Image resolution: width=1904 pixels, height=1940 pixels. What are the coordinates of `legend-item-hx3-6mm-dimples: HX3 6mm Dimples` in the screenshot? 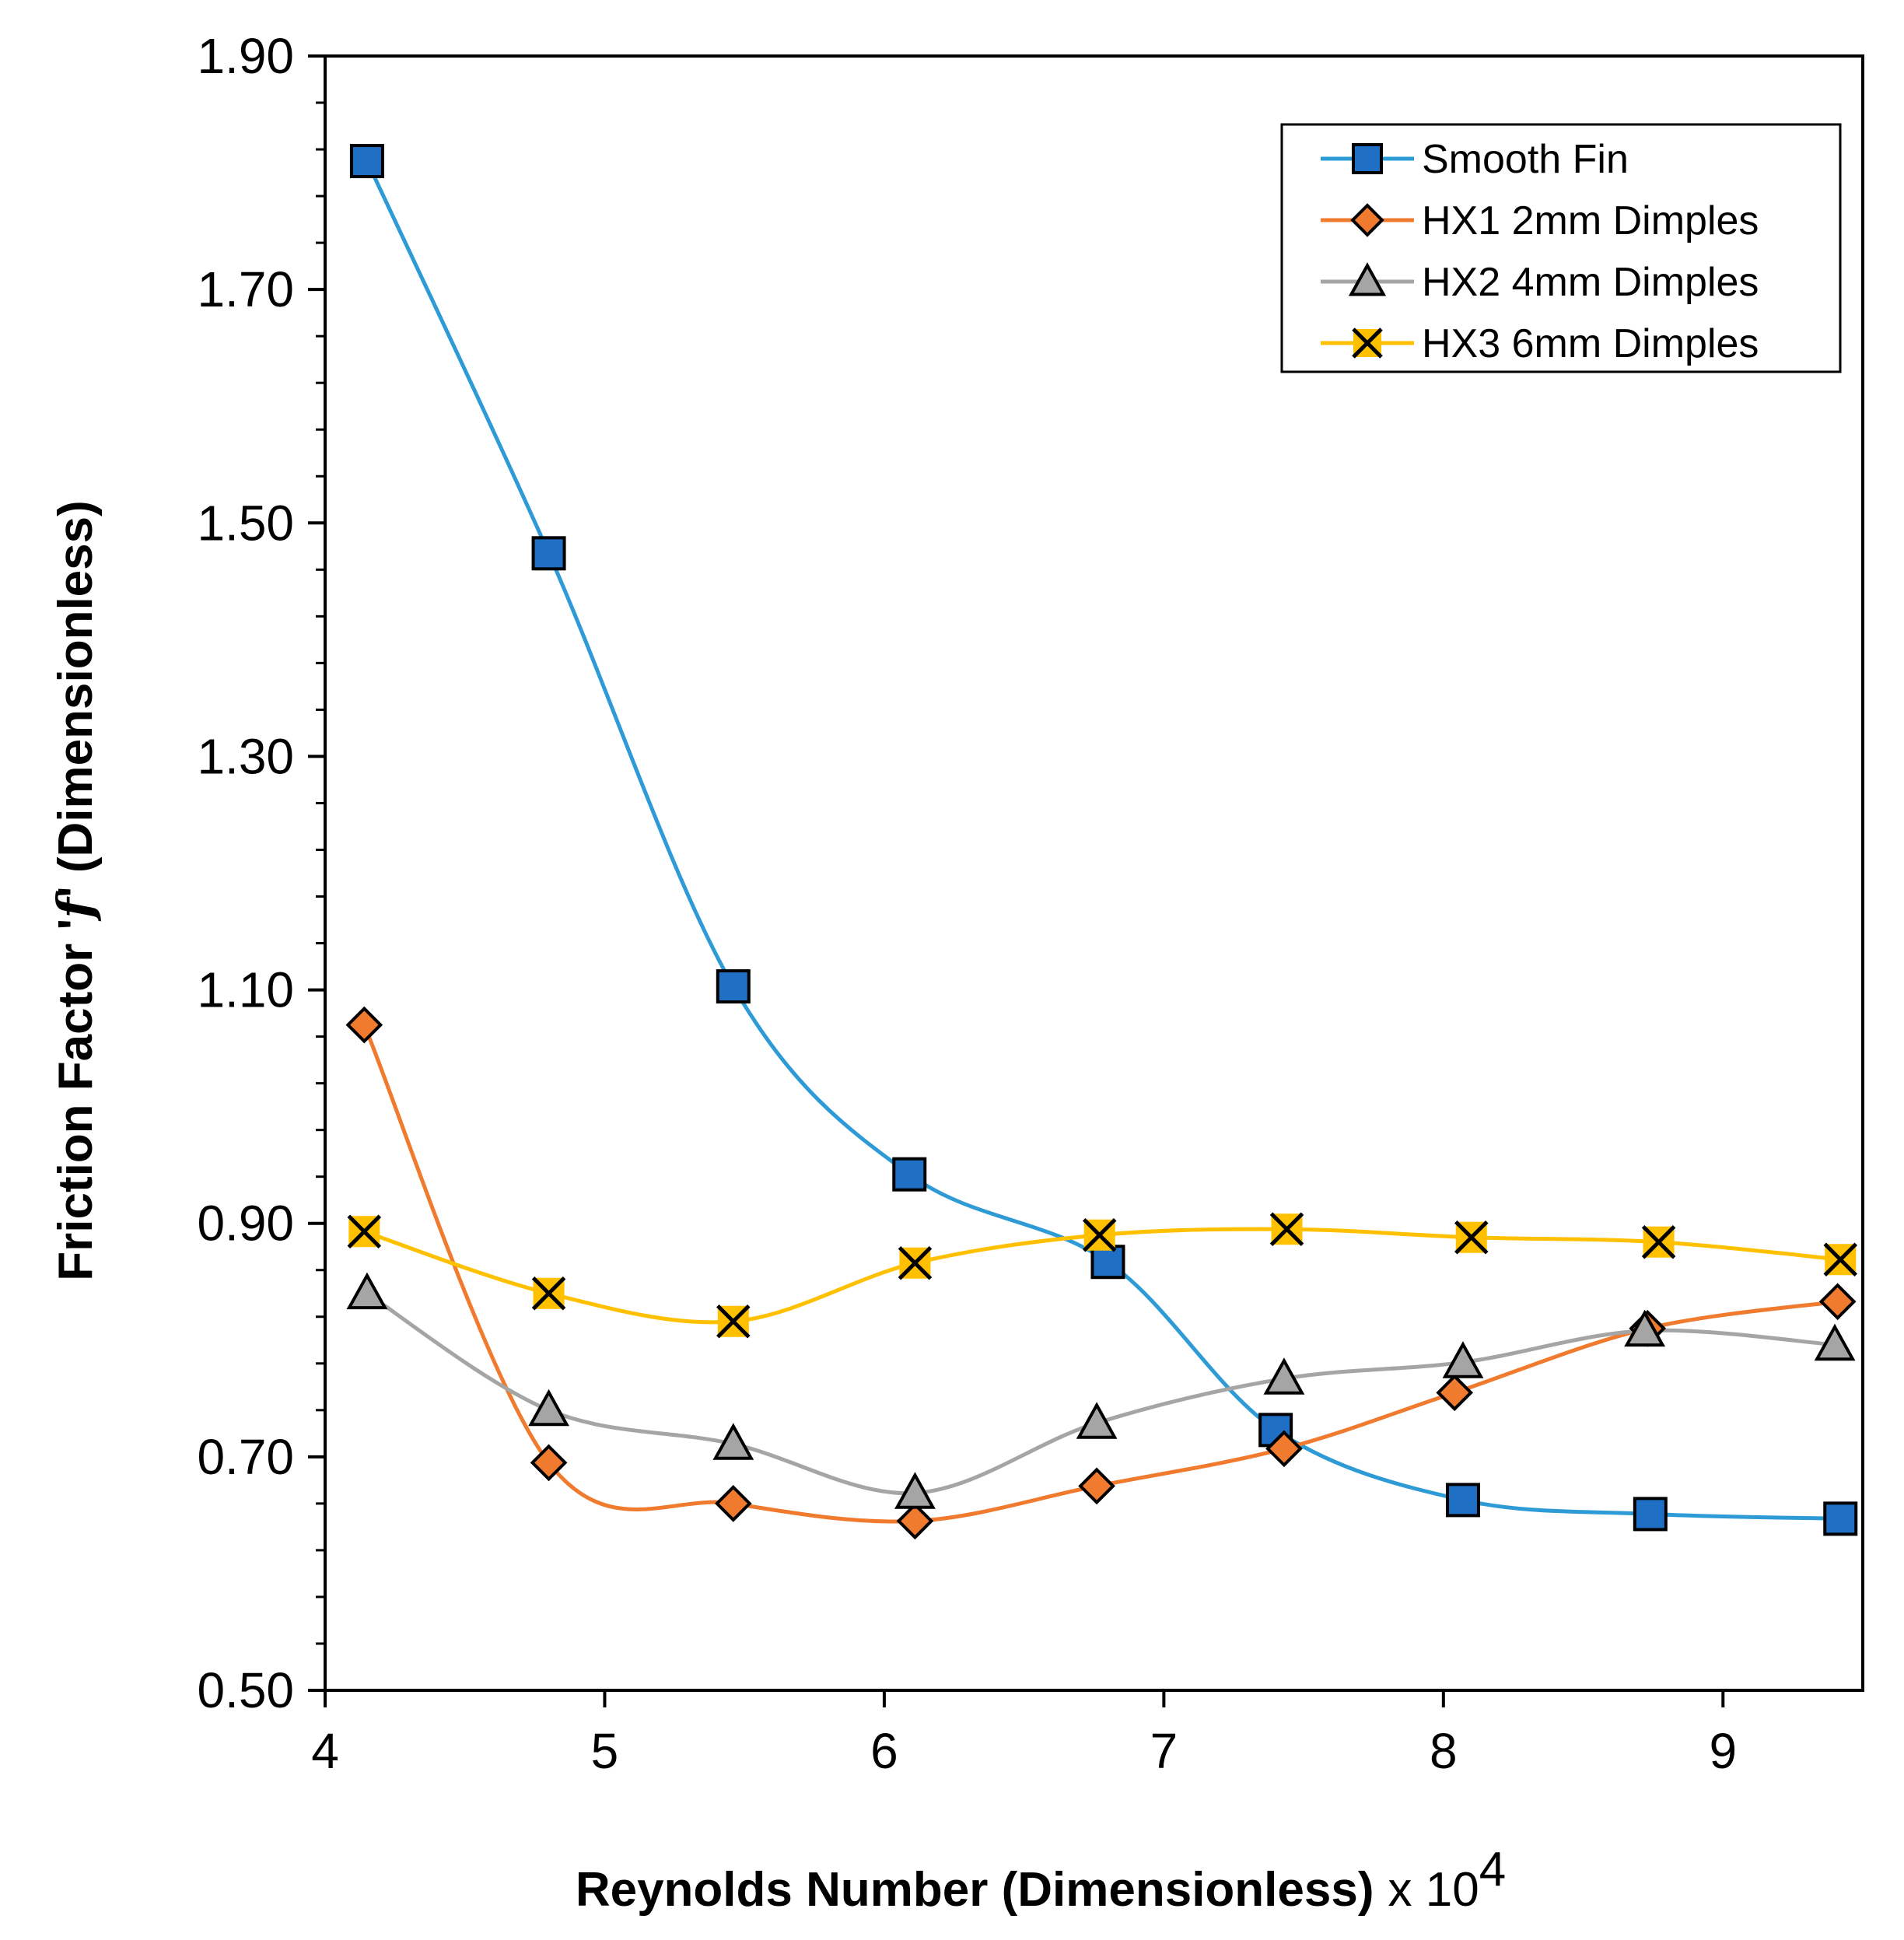 It's located at (1540, 343).